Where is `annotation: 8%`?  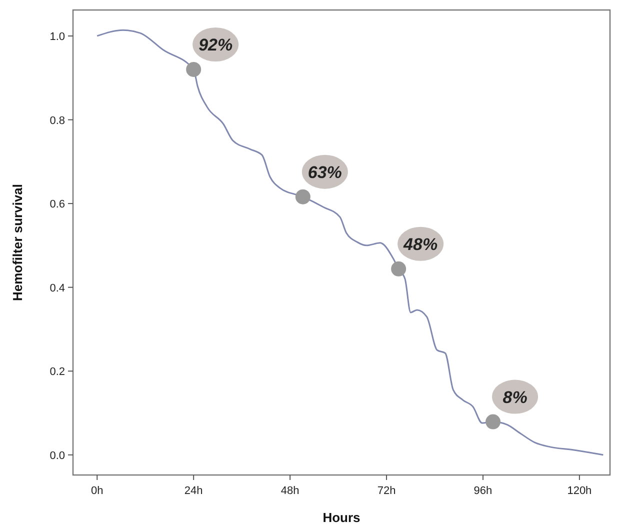 annotation: 8% is located at coordinates (515, 397).